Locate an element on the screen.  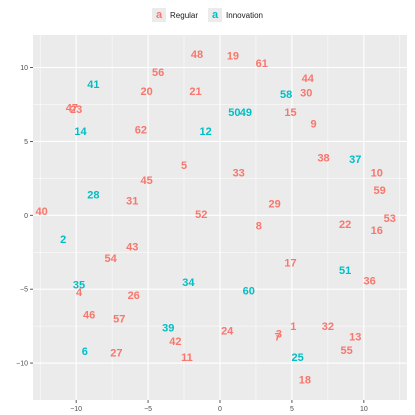
point-label-23: 23 is located at coordinates (76, 110).